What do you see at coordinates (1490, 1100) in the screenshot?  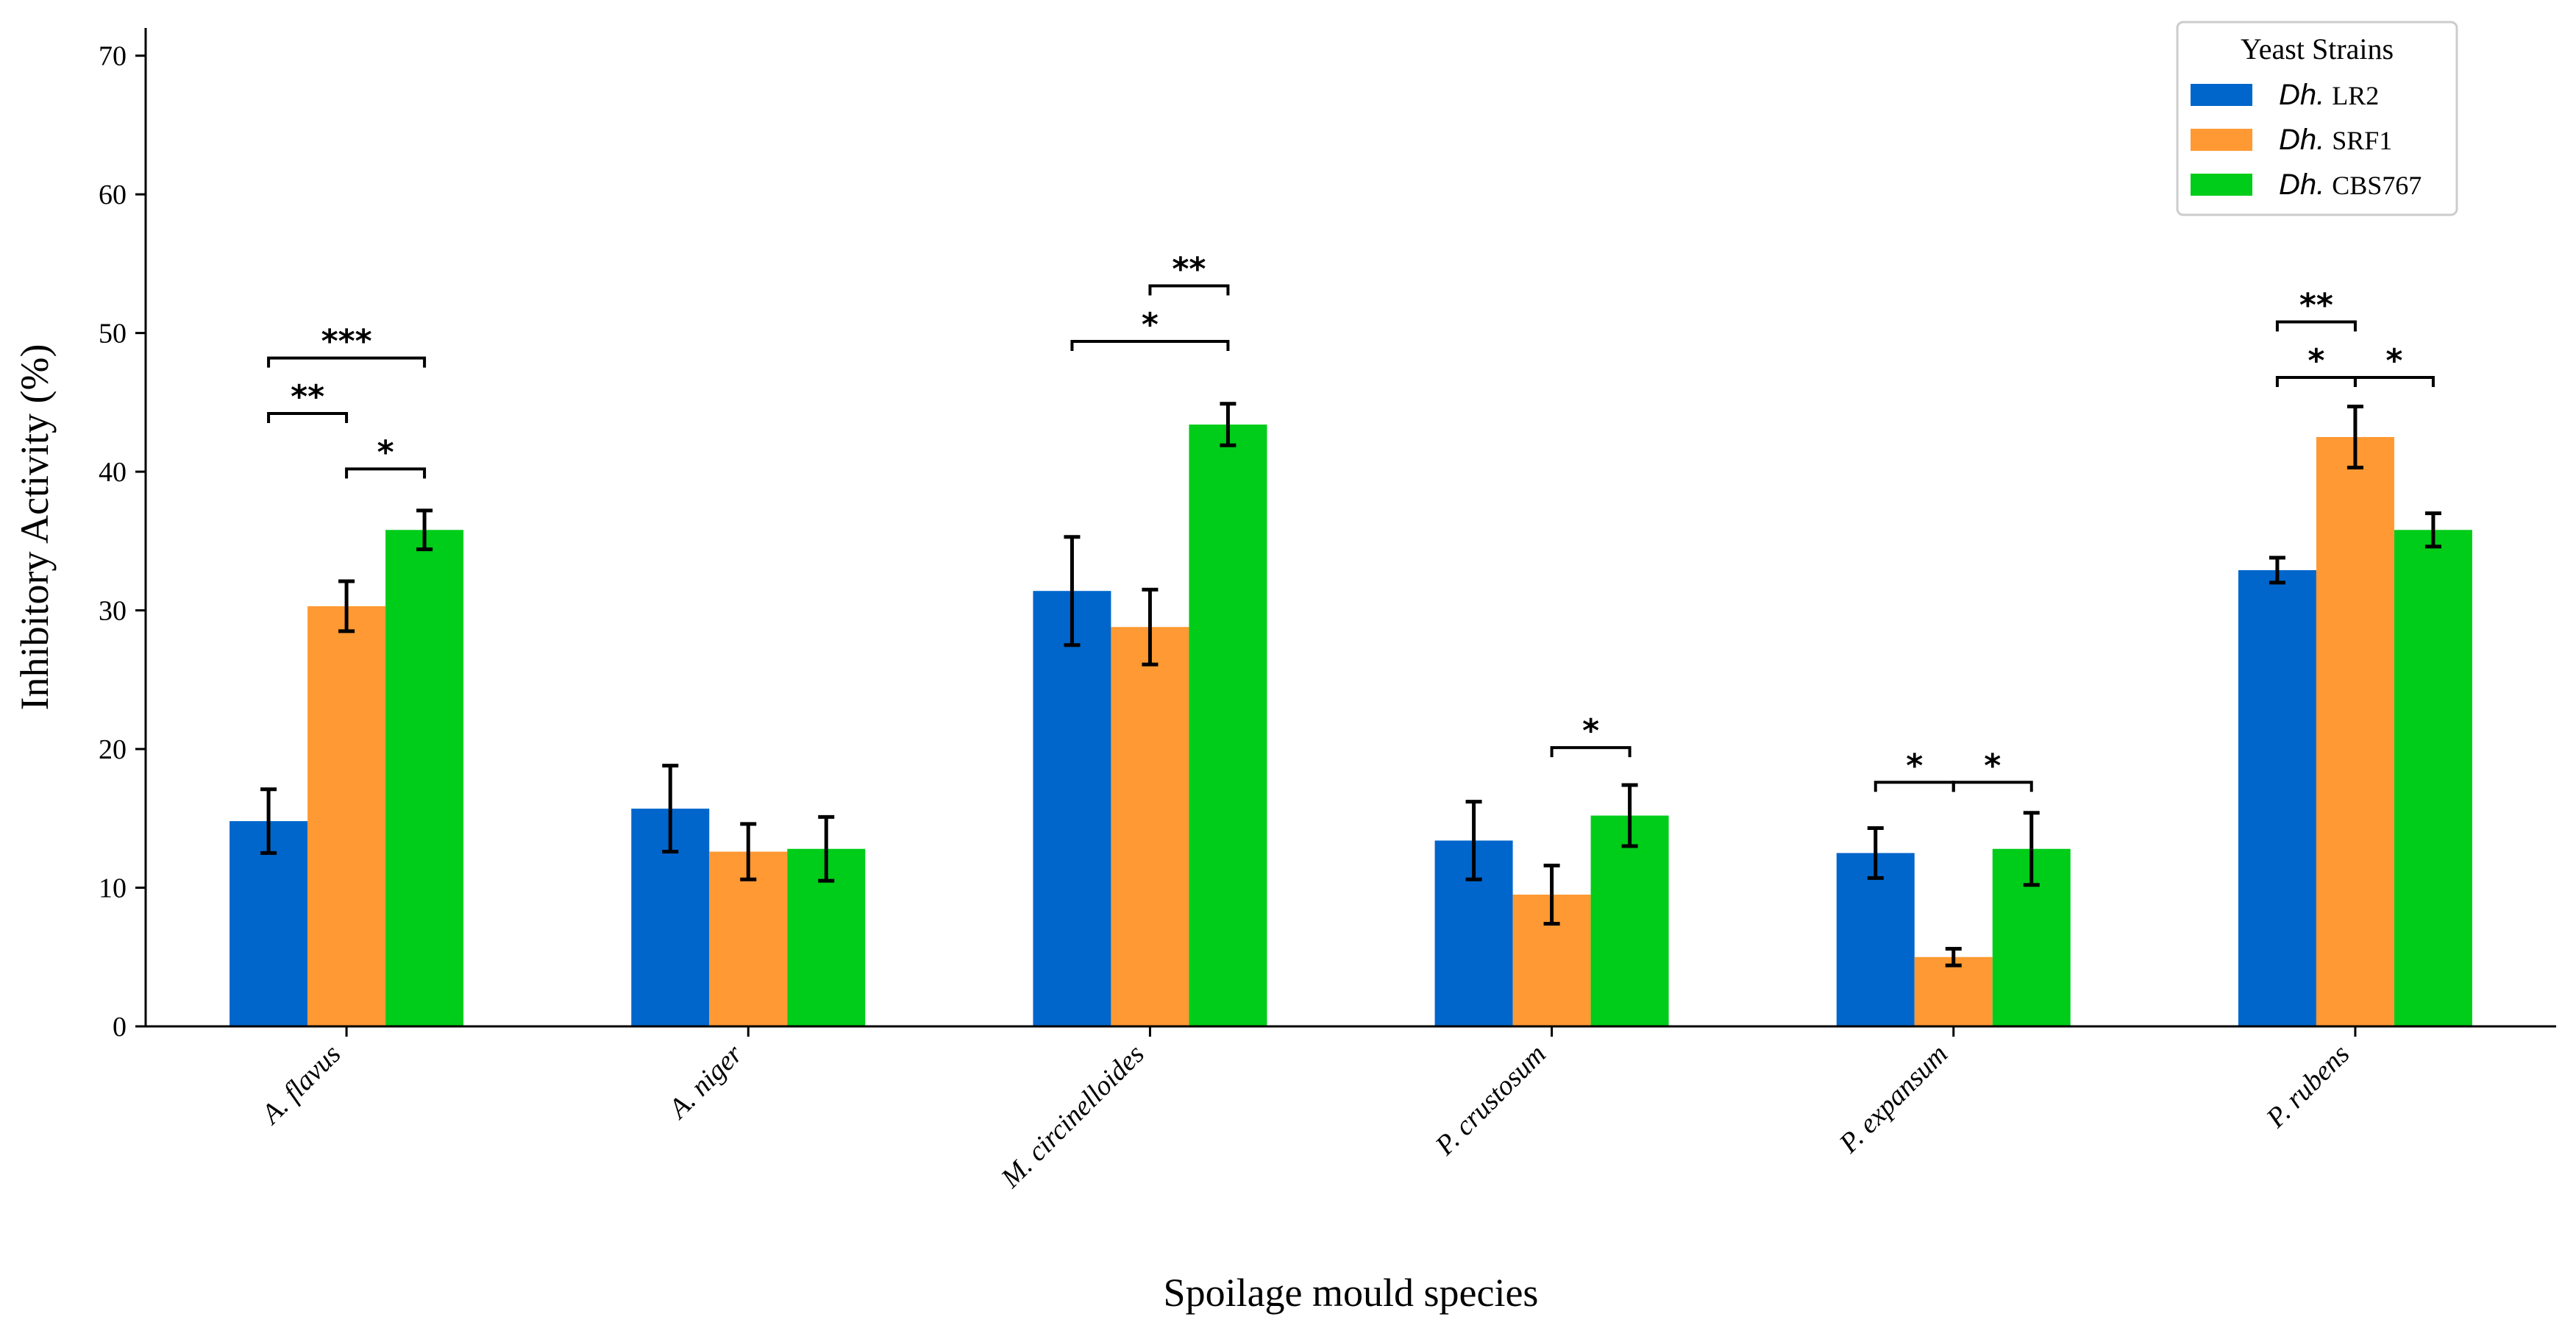 I see `x-tick-label: P. crustosum` at bounding box center [1490, 1100].